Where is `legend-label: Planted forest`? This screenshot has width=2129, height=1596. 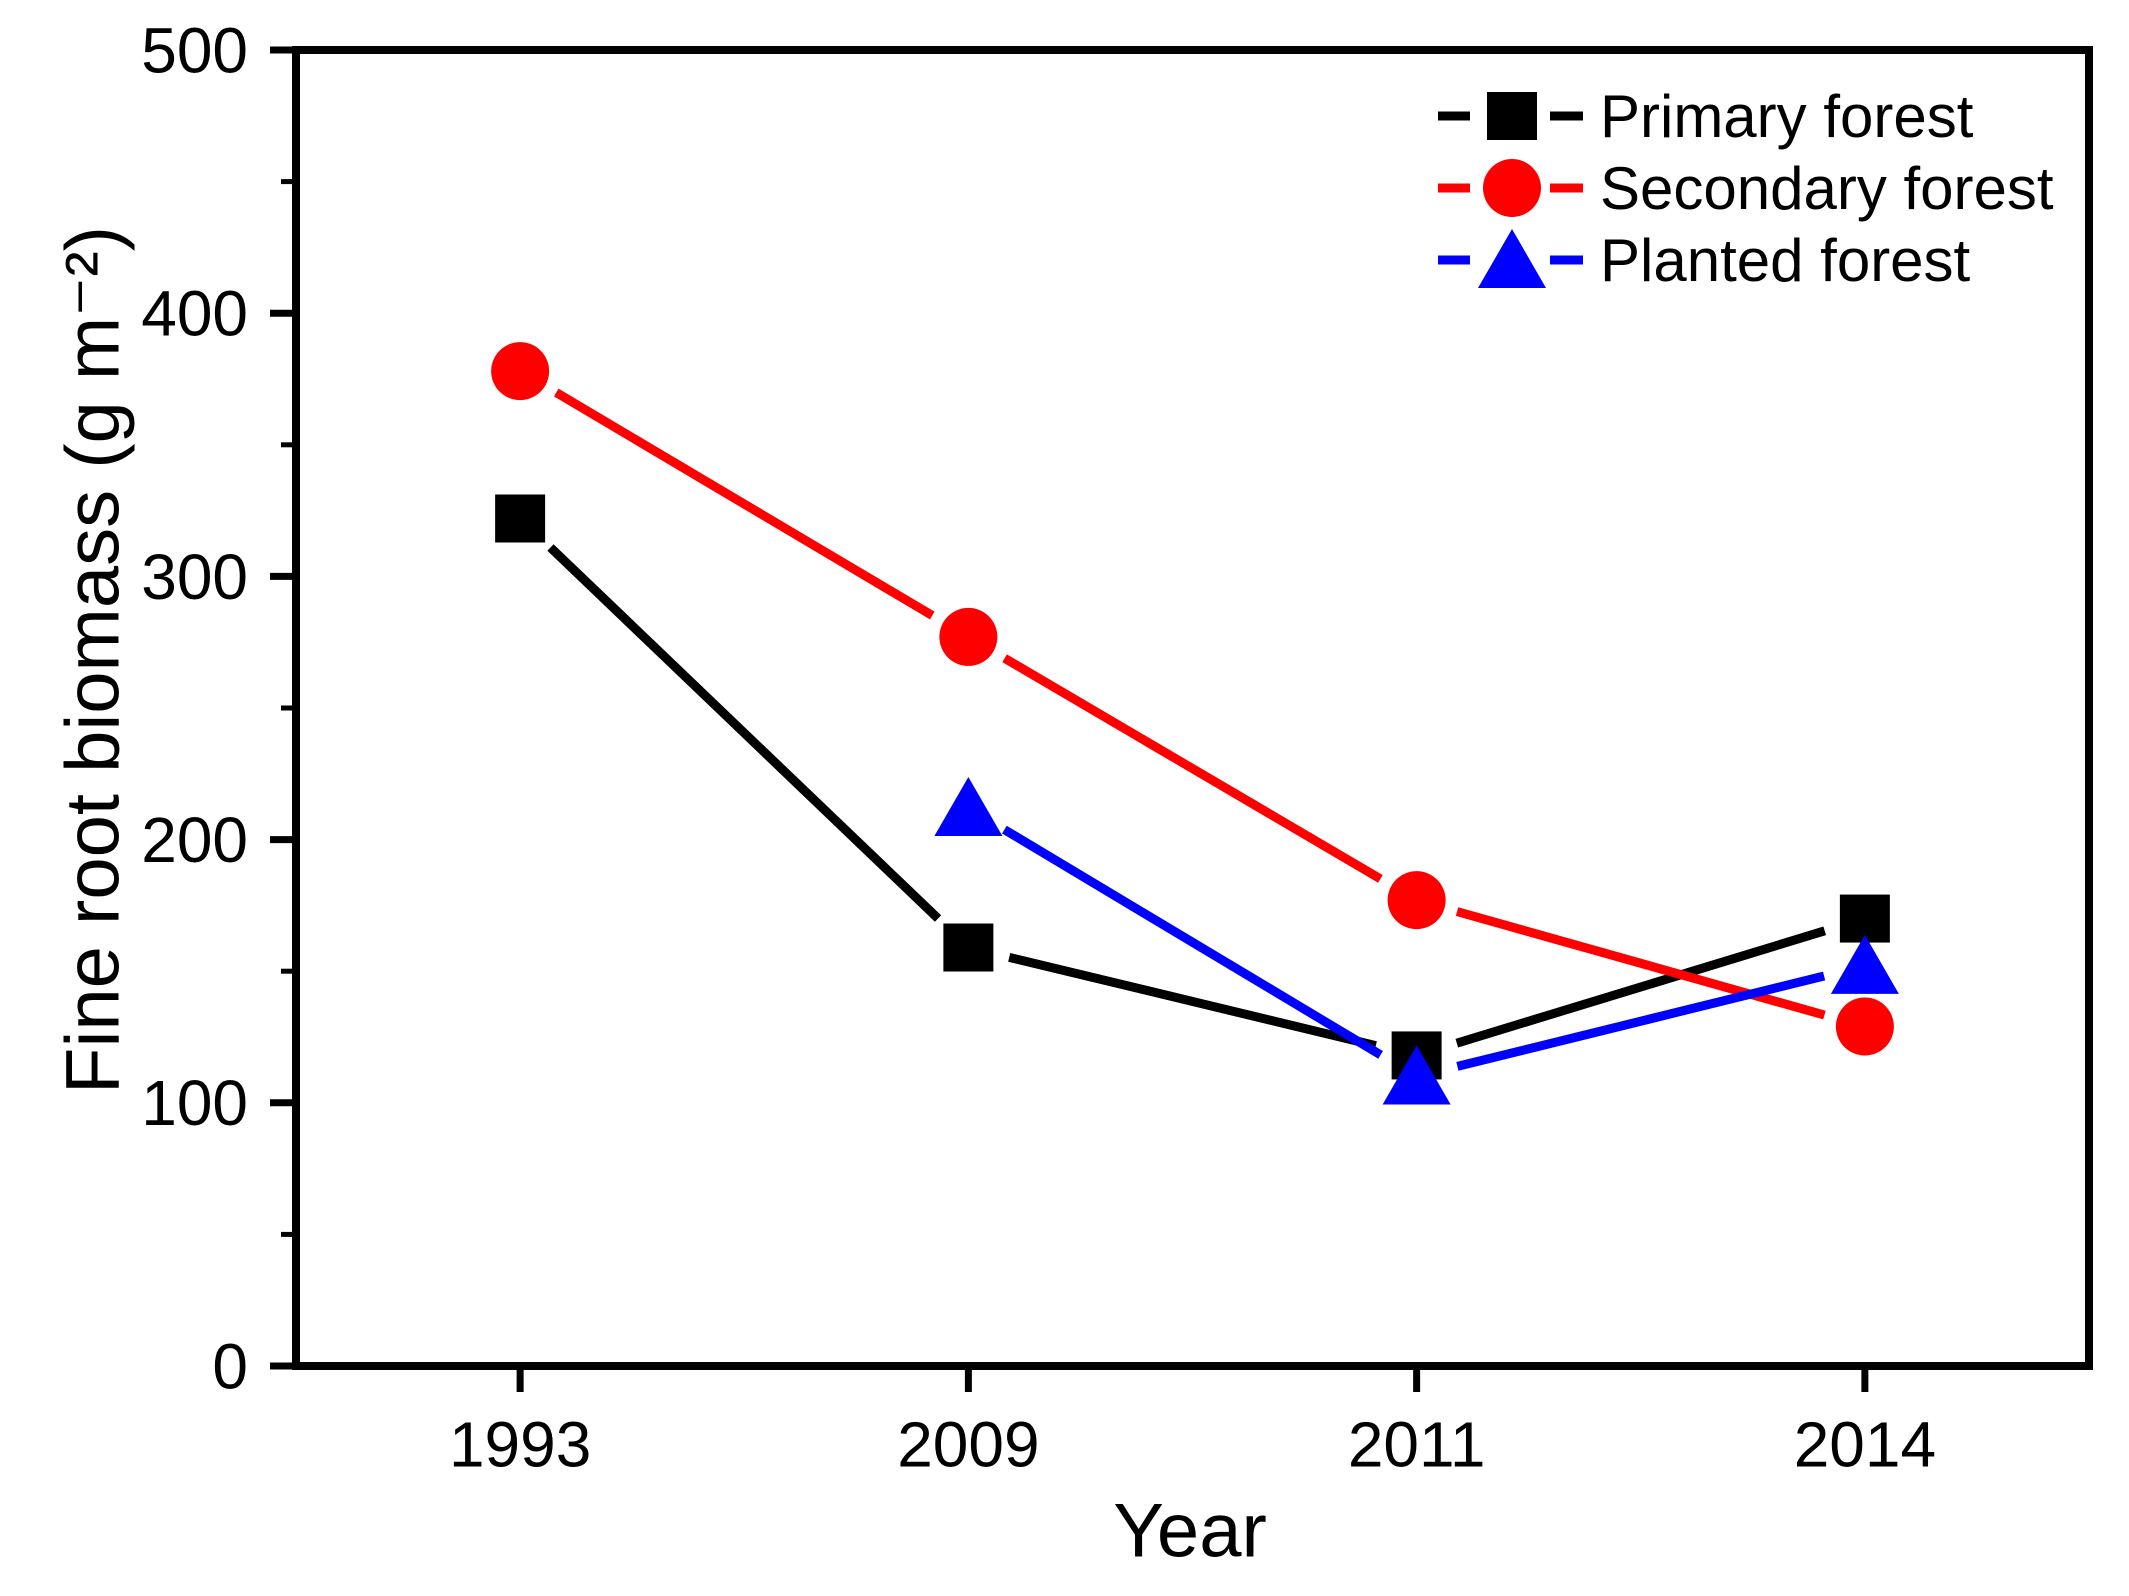 legend-label: Planted forest is located at coordinates (1785, 260).